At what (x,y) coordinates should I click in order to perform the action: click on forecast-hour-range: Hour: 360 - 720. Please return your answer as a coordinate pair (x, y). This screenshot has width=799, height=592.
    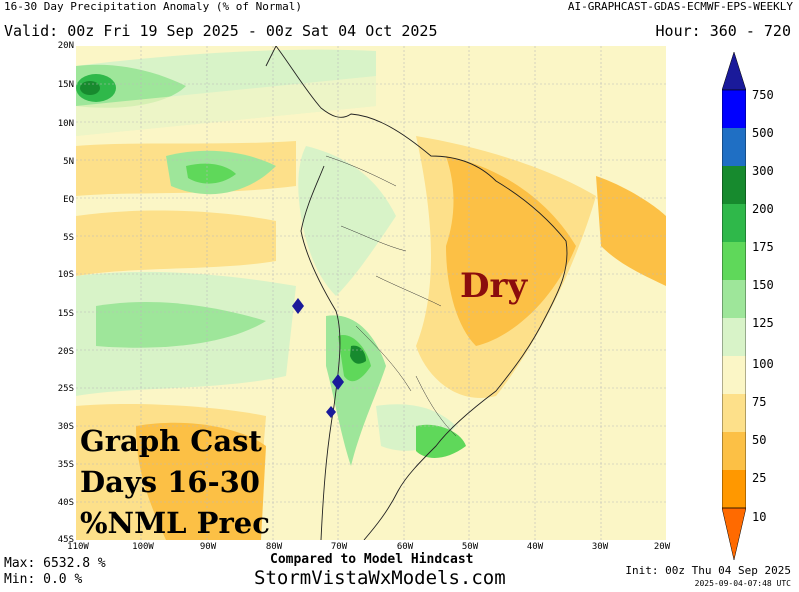
    Looking at the image, I should click on (723, 31).